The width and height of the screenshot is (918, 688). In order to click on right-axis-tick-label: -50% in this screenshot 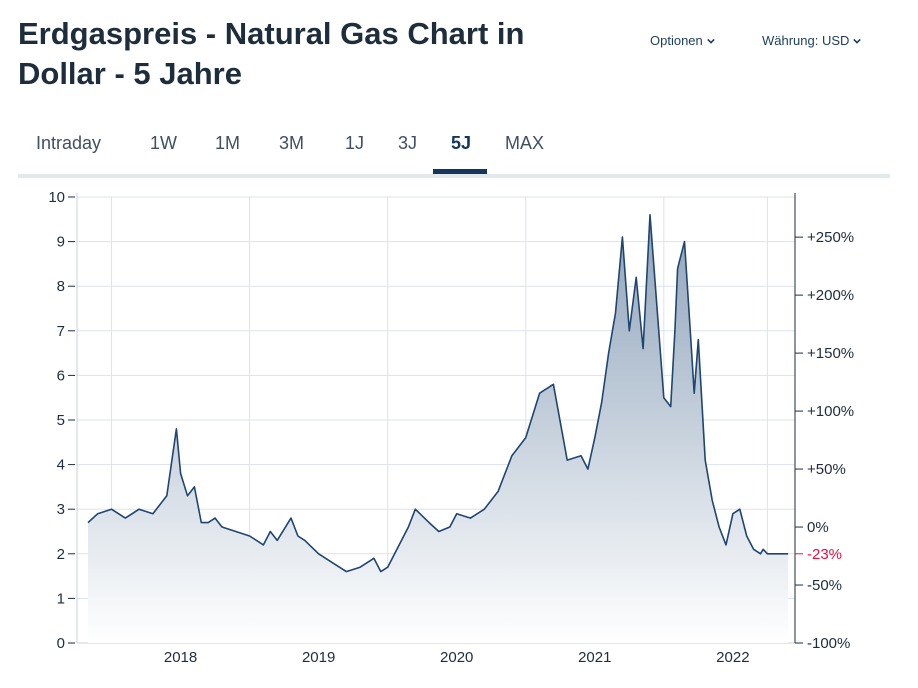, I will do `click(824, 585)`.